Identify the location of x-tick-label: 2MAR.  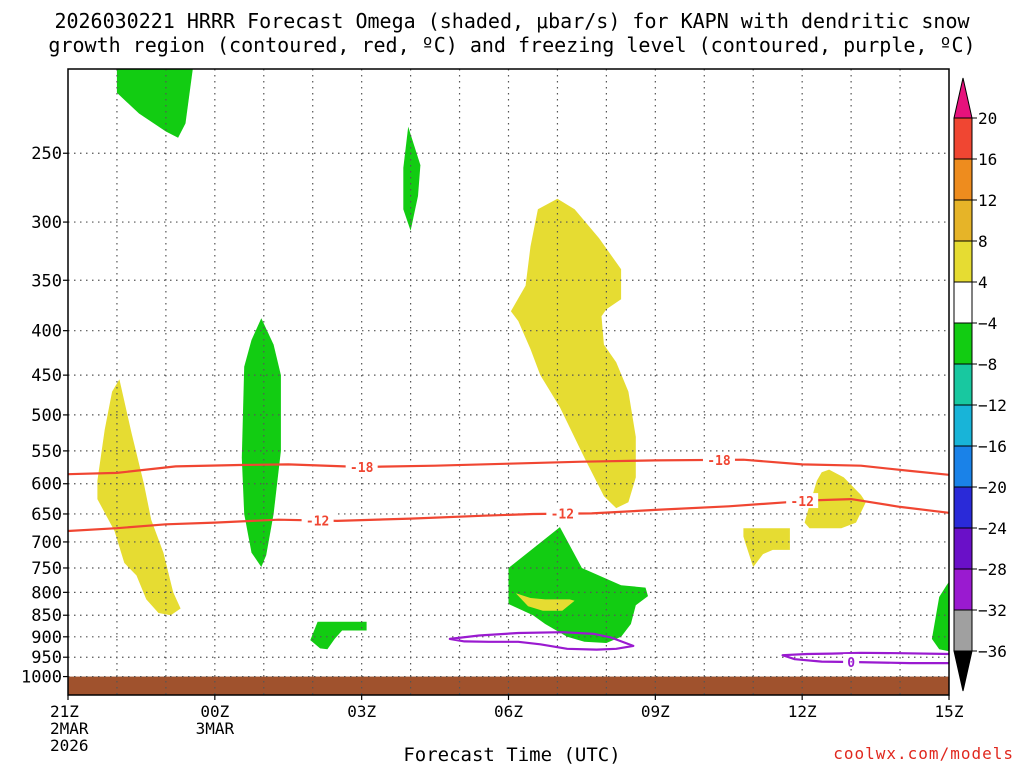
(69, 728).